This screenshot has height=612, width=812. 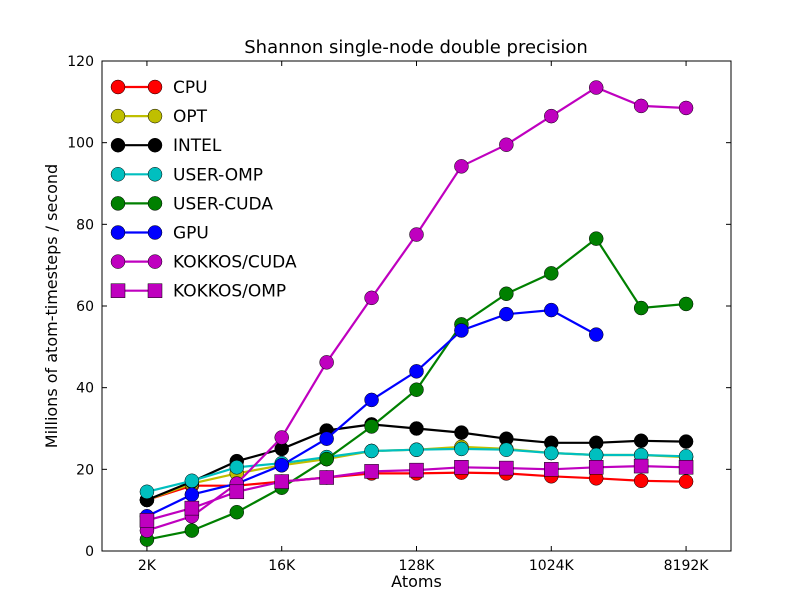 I want to click on series-kokkos-omp, so click(x=416, y=493).